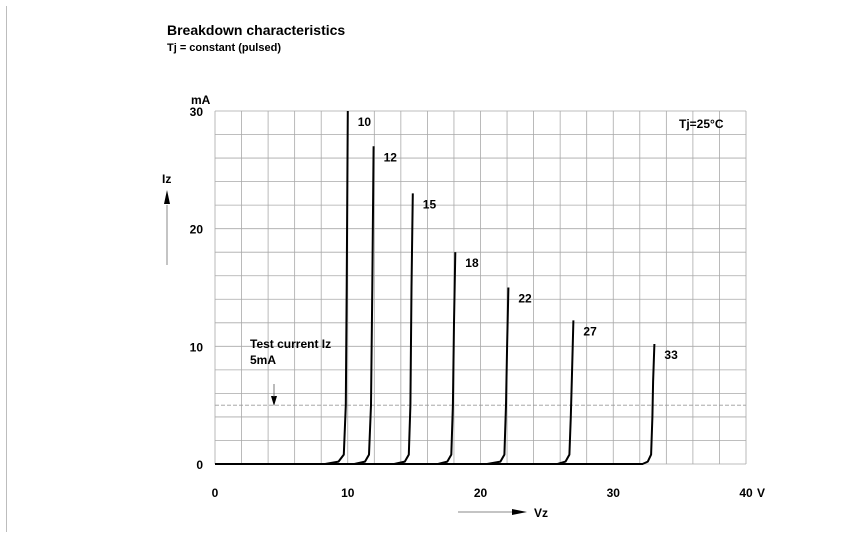 This screenshot has width=856, height=536. I want to click on x-axis-arrow-head, so click(519, 512).